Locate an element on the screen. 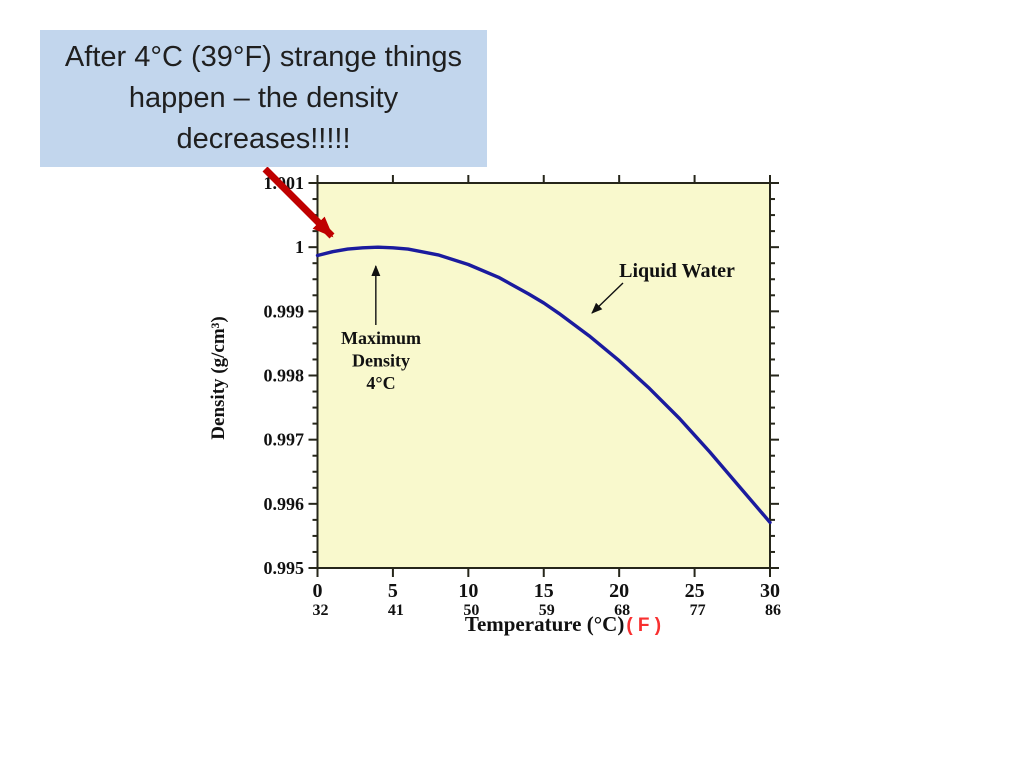 This screenshot has width=1024, height=768. x-axis-title-fahrenheit: ( F ) is located at coordinates (643, 625).